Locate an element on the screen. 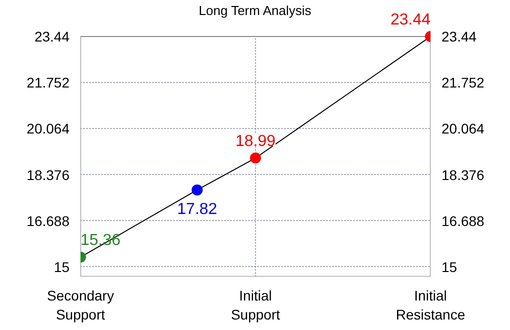 Image resolution: width=510 pixels, height=330 pixels. data-label: 23.44 is located at coordinates (410, 20).